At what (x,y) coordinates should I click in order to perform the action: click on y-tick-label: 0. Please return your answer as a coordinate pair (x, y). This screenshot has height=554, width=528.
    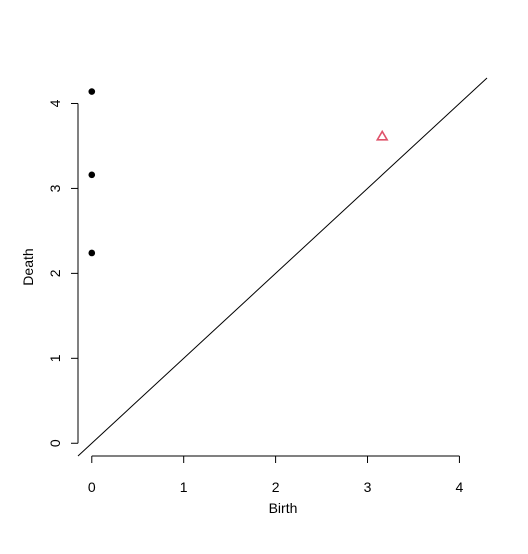
    Looking at the image, I should click on (55, 443).